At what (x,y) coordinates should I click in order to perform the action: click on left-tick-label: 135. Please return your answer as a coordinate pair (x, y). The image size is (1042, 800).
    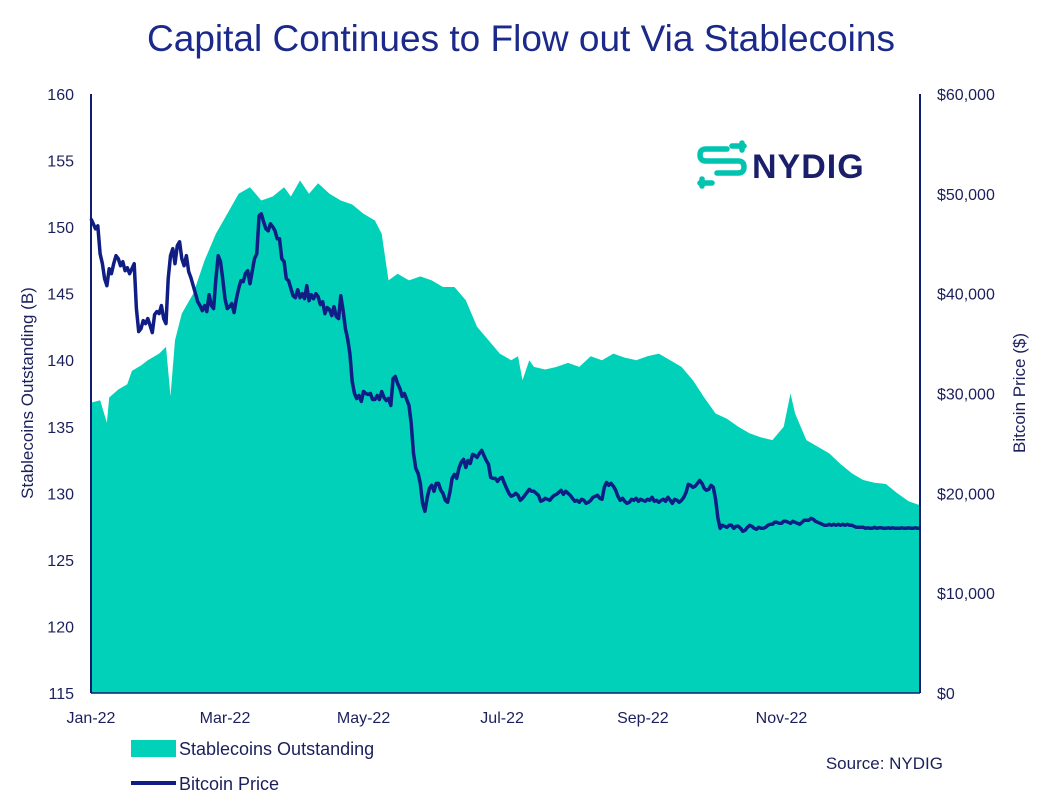
    Looking at the image, I should click on (60, 428).